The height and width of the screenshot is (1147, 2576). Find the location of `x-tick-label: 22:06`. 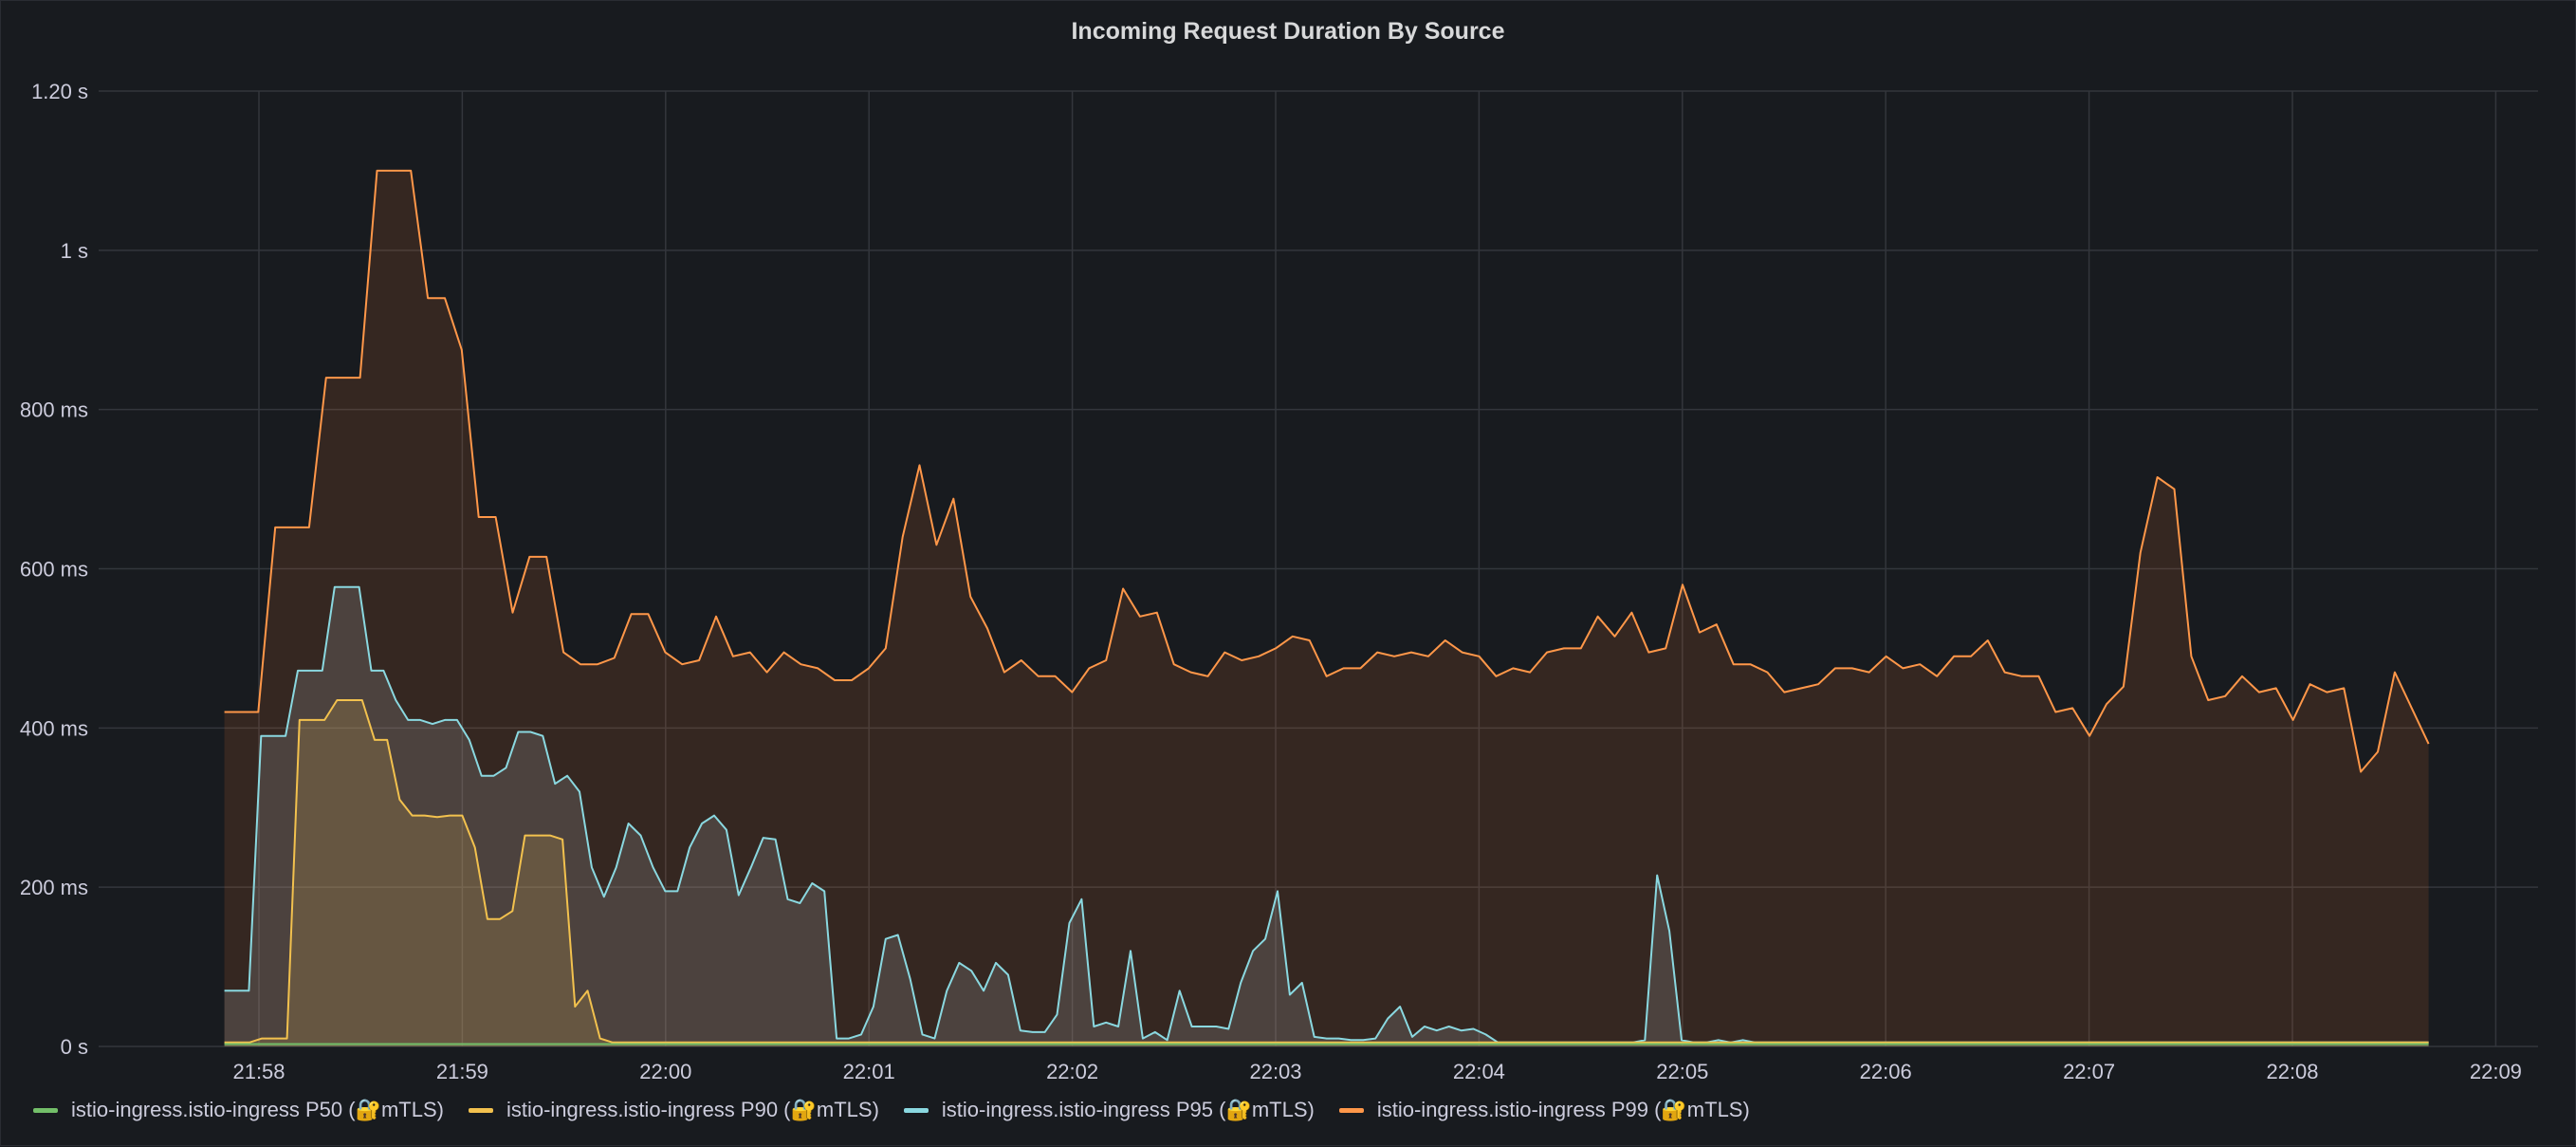

x-tick-label: 22:06 is located at coordinates (1886, 1071).